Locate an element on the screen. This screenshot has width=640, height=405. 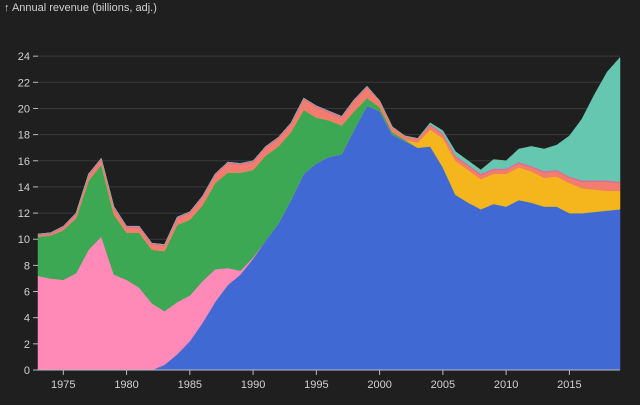
y-tick-label: 22 is located at coordinates (24, 83).